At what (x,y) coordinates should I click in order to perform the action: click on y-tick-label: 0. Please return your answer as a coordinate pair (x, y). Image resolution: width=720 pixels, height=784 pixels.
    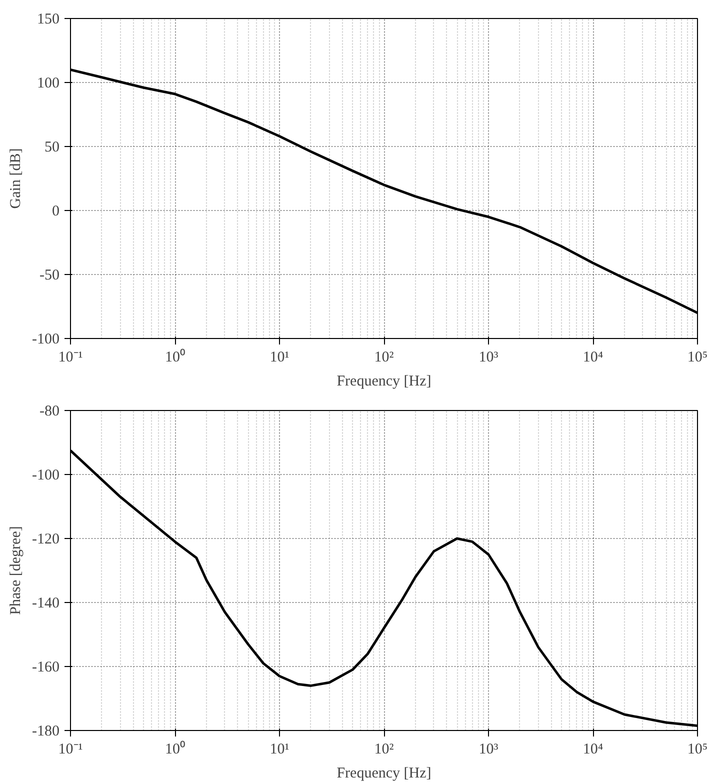
    Looking at the image, I should click on (56, 212).